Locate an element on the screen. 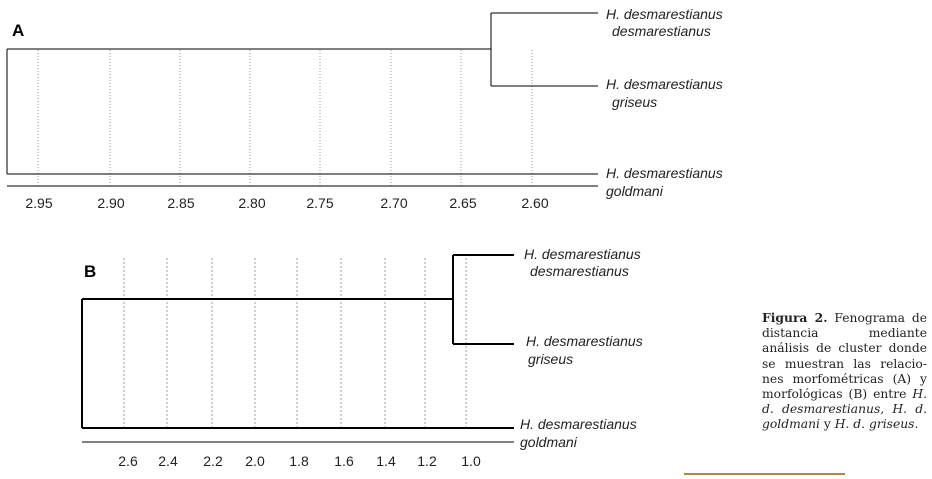  b-tick-label: 1.8 is located at coordinates (299, 461).